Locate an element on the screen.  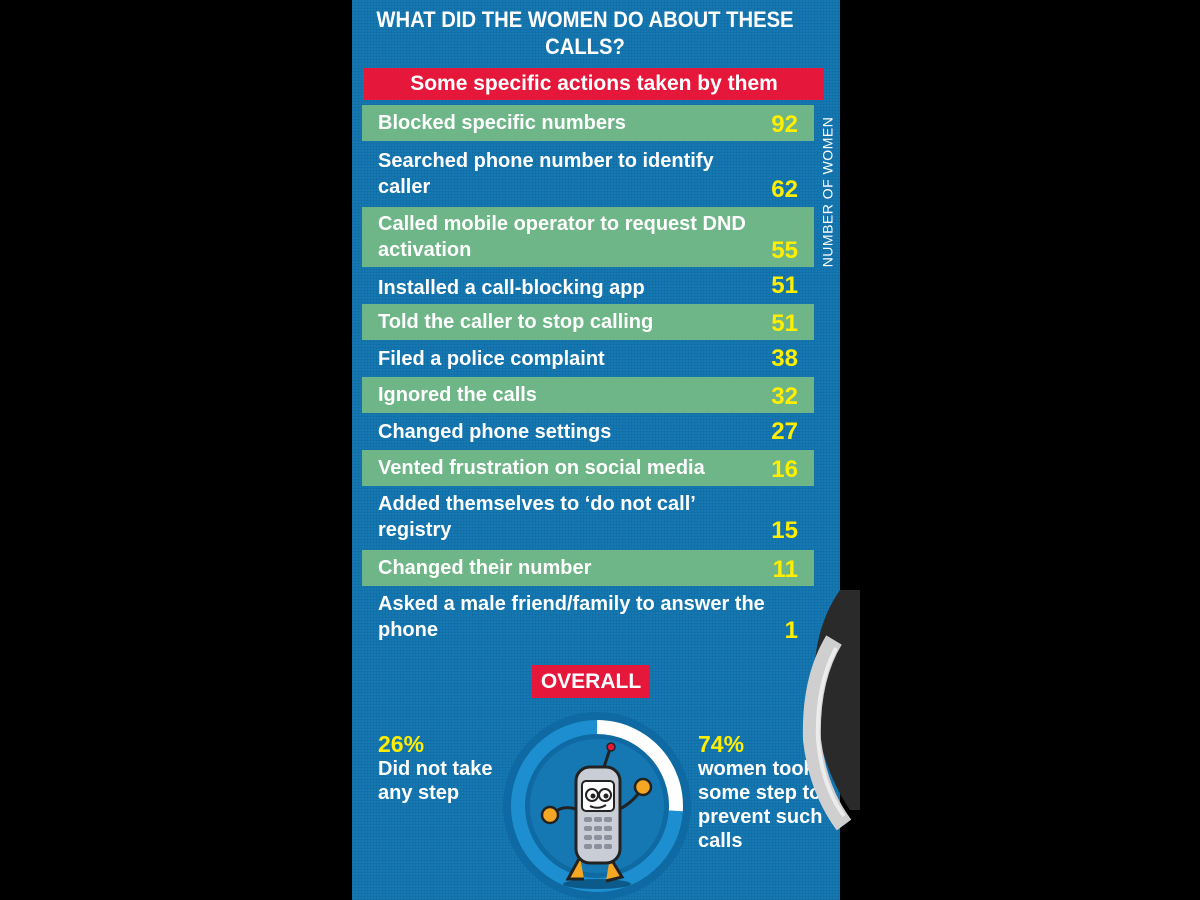
action-value: 16 is located at coordinates (784, 469).